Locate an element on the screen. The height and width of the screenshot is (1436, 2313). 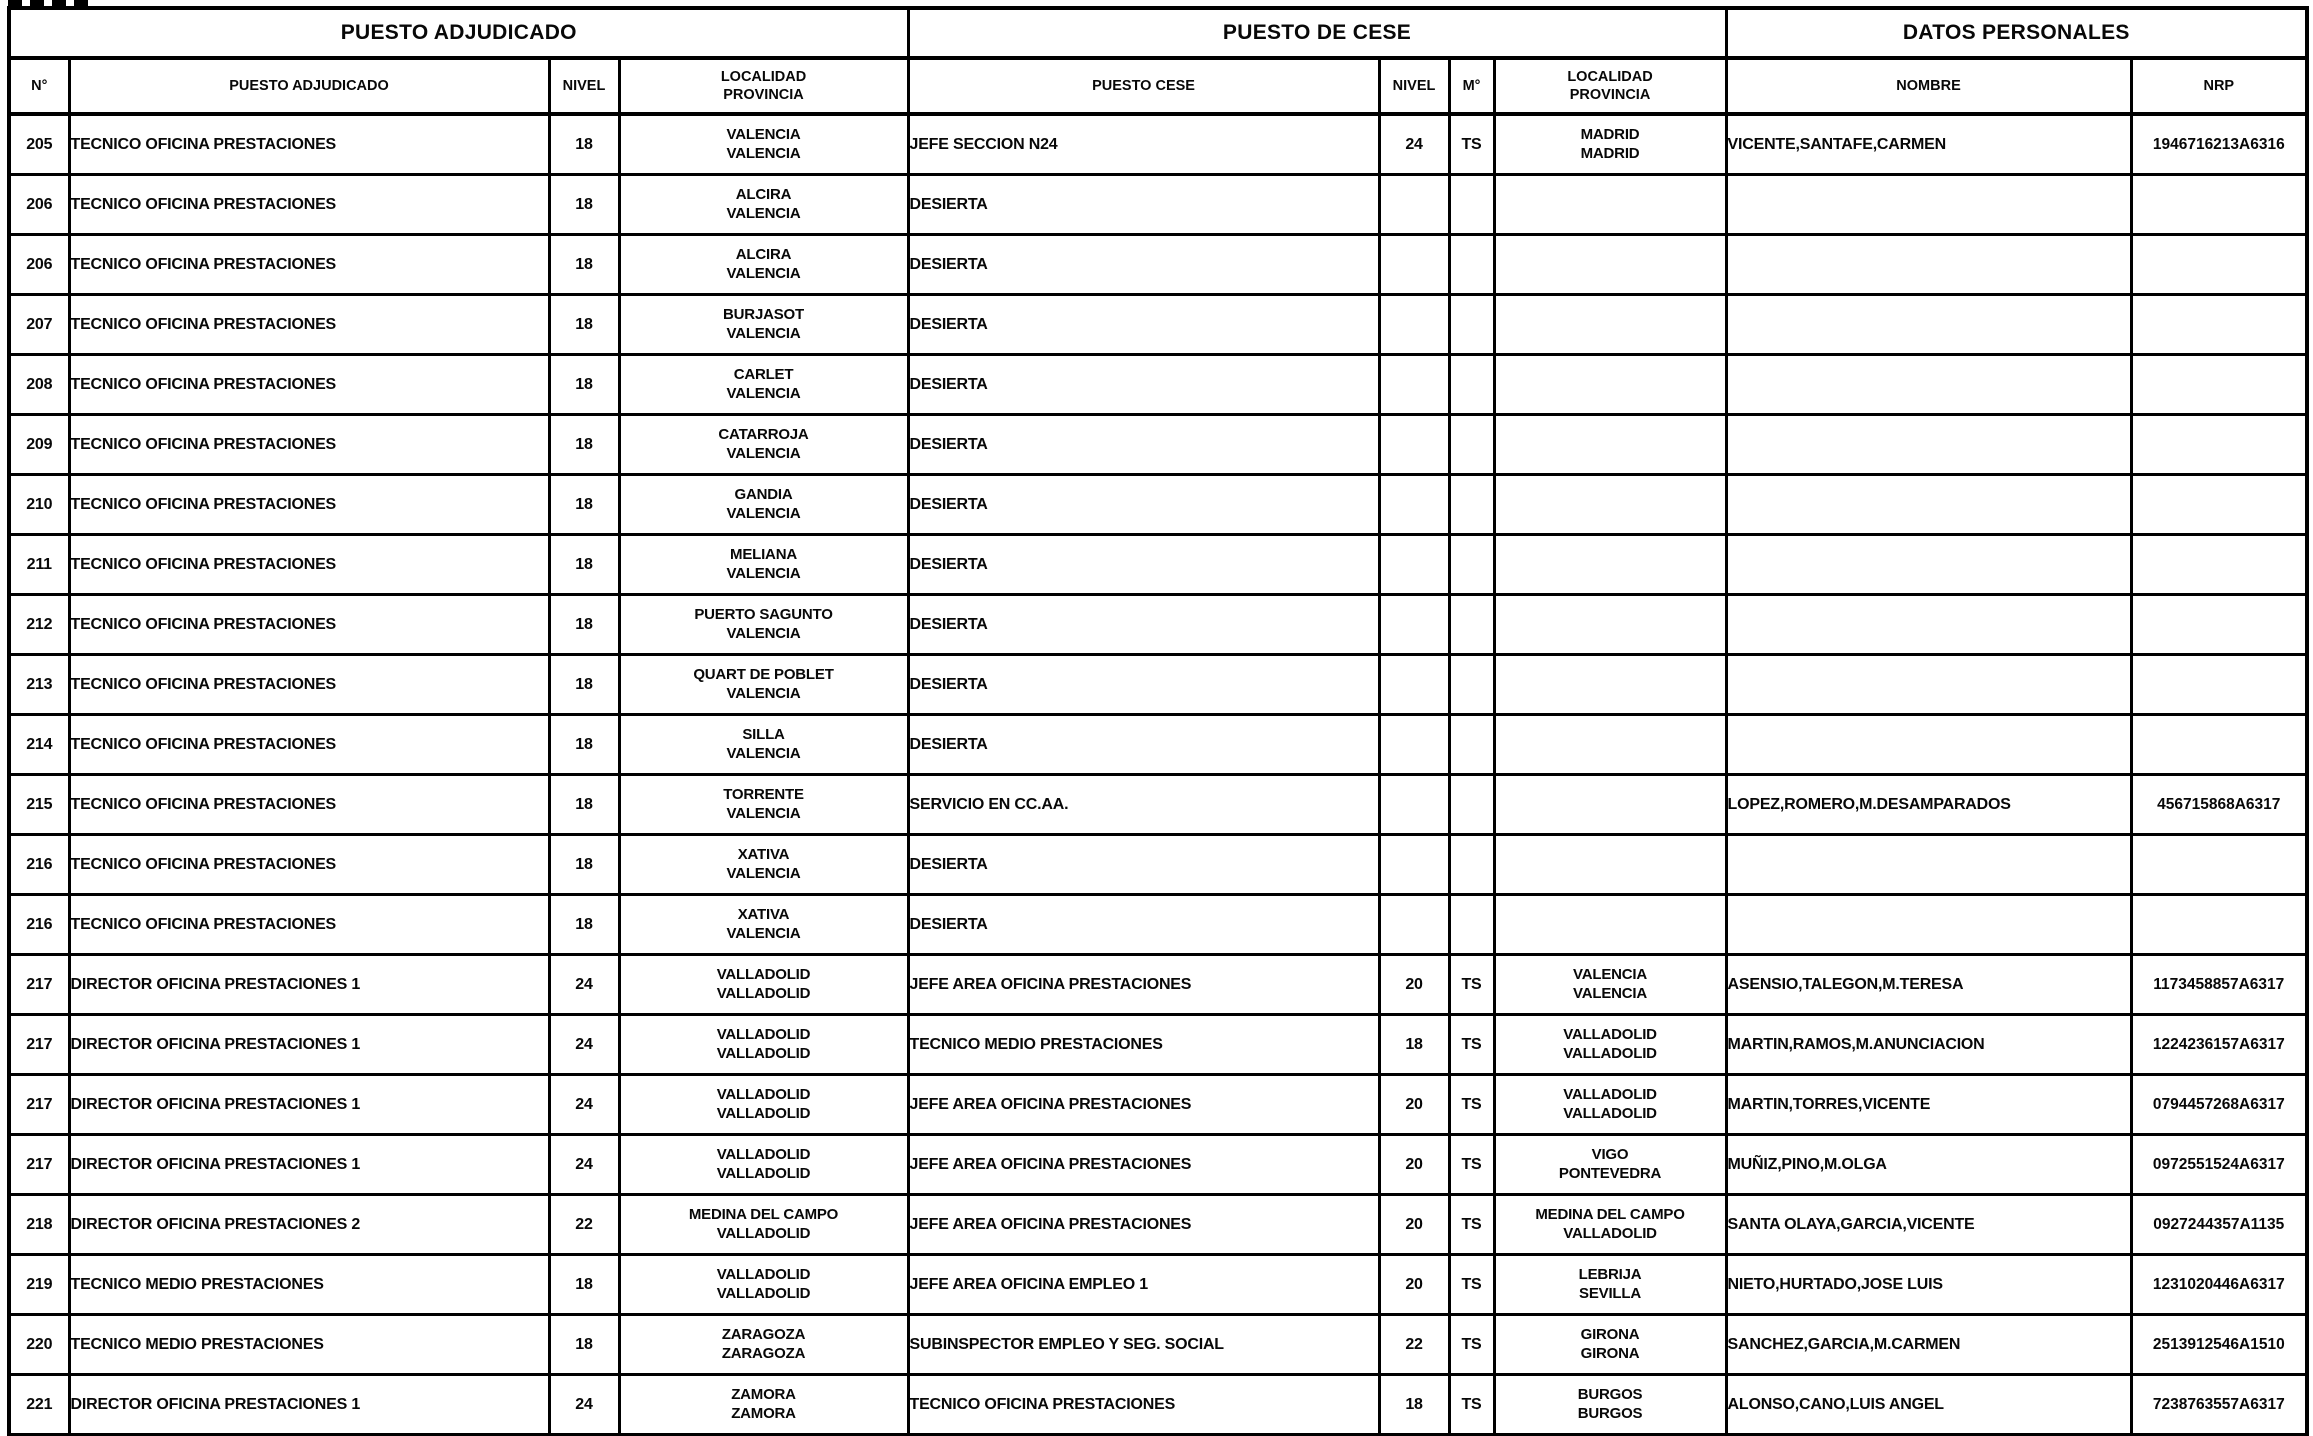
cell-nrp: 2513912546A1510 is located at coordinates (2219, 1344).